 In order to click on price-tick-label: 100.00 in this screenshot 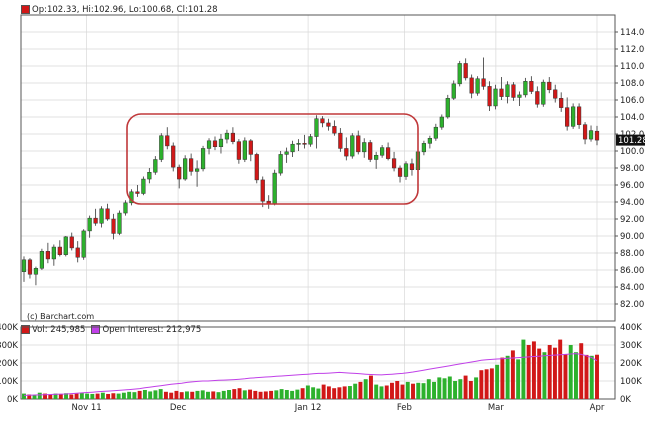, I will do `click(632, 152)`.